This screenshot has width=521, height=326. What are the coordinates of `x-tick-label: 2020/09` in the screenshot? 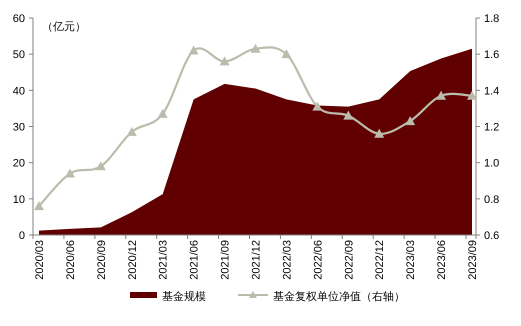 It's located at (102, 260).